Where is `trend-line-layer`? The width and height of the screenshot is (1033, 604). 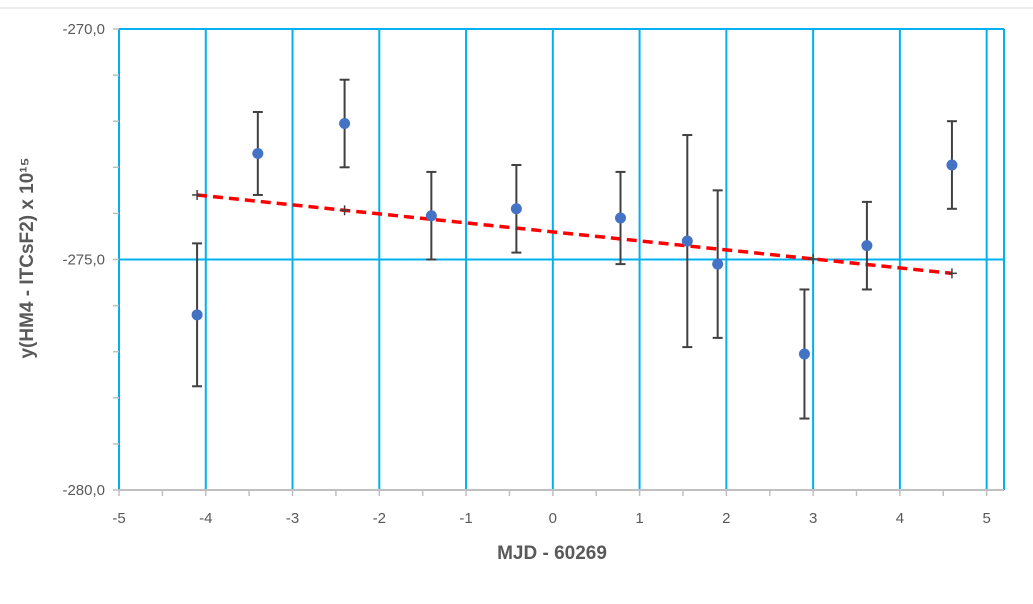 trend-line-layer is located at coordinates (574, 234).